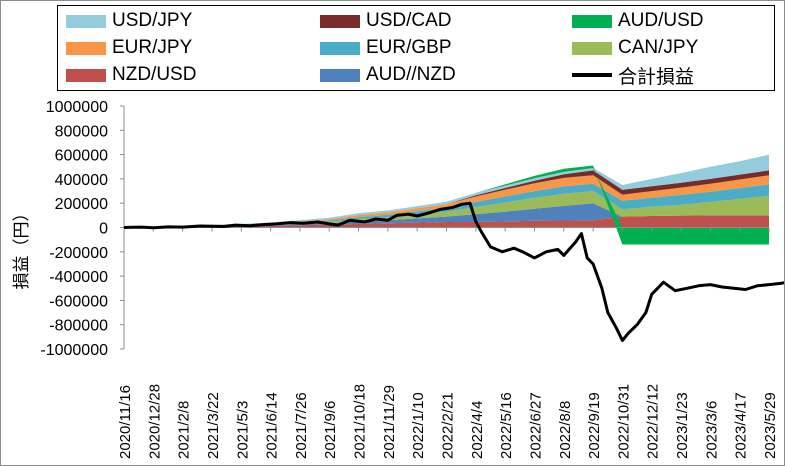 This screenshot has width=785, height=466. What do you see at coordinates (658, 47) in the screenshot?
I see `legend-label: CAN/JPY` at bounding box center [658, 47].